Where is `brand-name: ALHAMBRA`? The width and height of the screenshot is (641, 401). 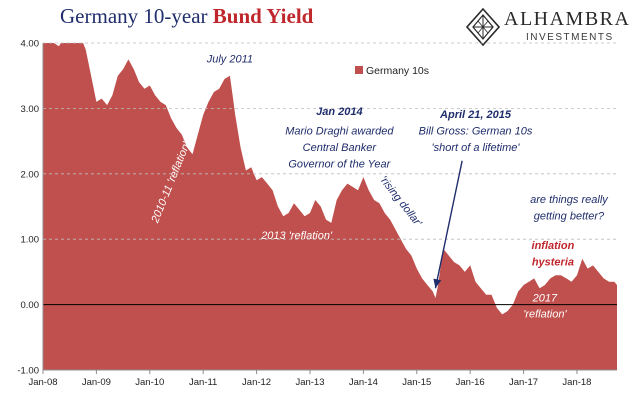
brand-name: ALHAMBRA is located at coordinates (567, 19).